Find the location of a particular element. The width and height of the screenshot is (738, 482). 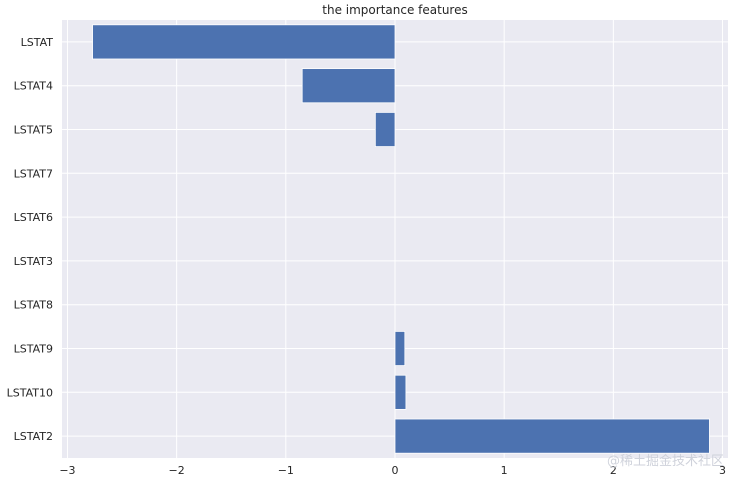

y-tick-label: LSTAT7 is located at coordinates (33, 173).